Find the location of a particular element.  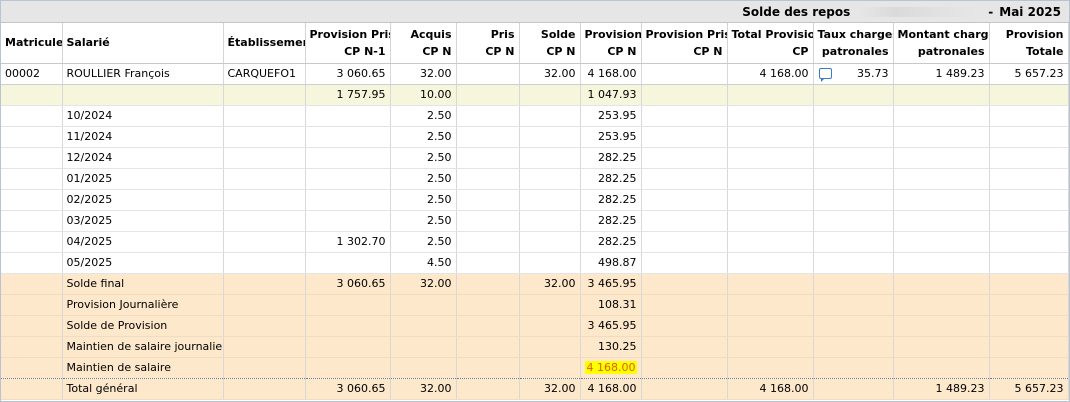

month-row: 10/2024 2.50 253.95 is located at coordinates (535, 116).